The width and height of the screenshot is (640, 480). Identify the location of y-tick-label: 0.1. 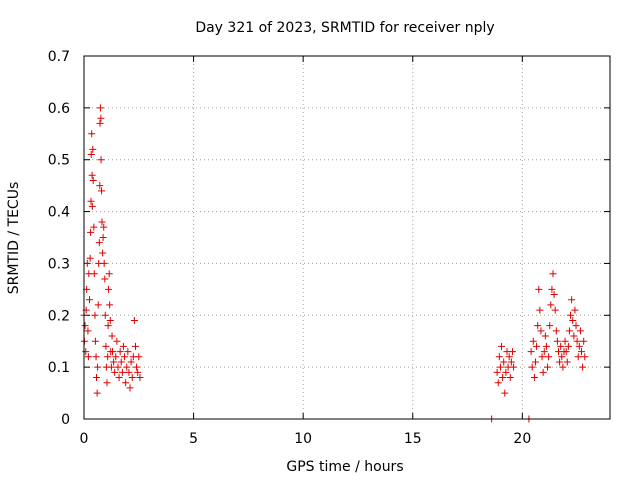
(59, 368).